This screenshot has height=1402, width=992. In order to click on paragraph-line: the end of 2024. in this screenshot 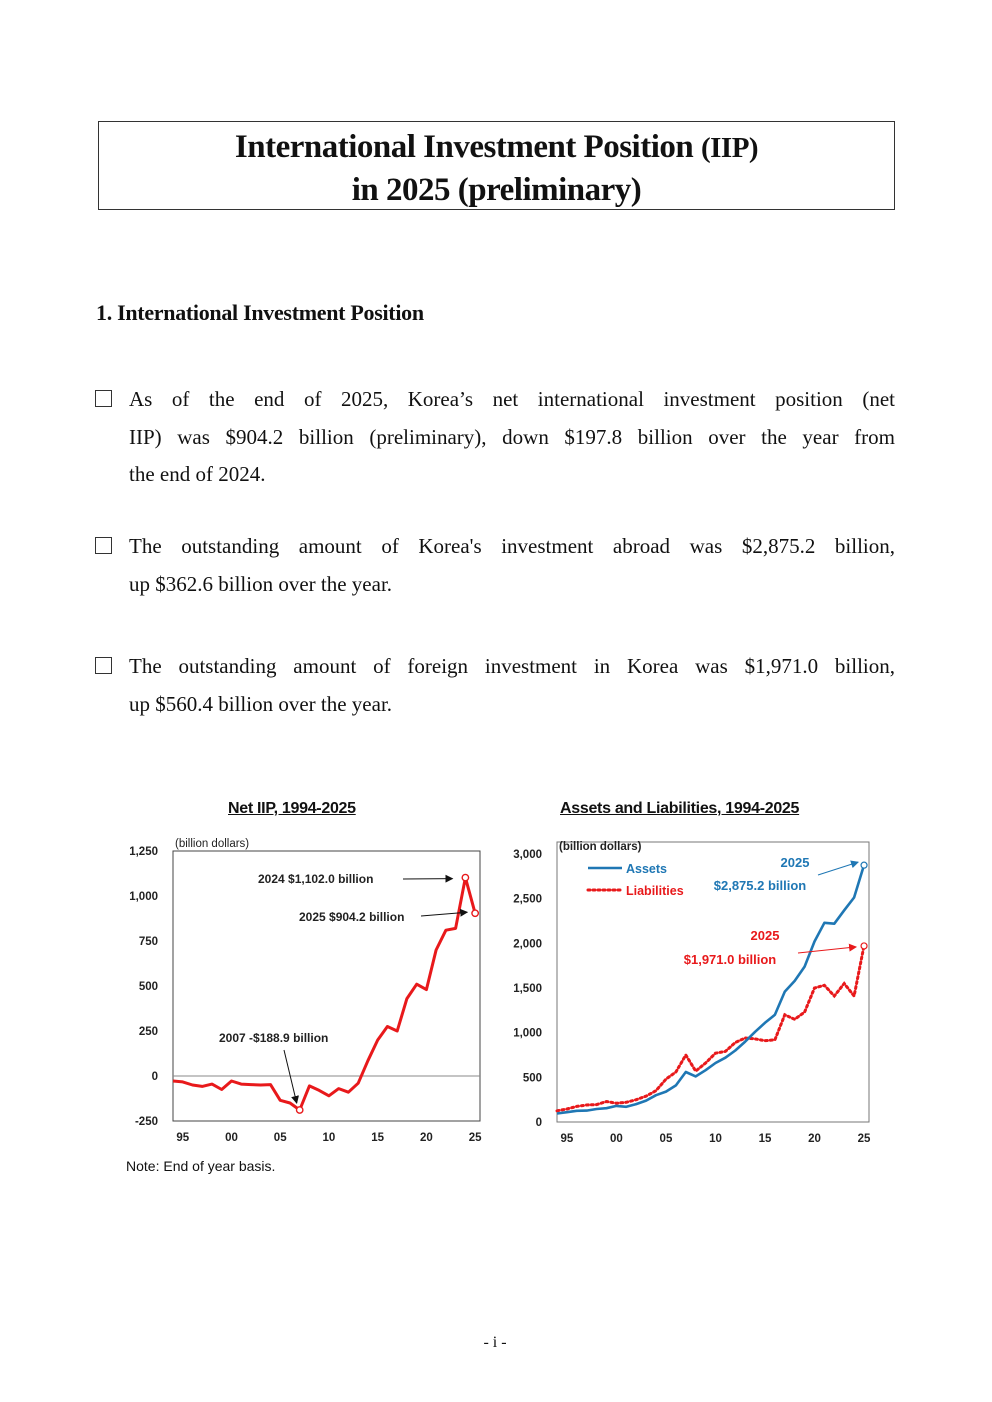, I will do `click(197, 474)`.